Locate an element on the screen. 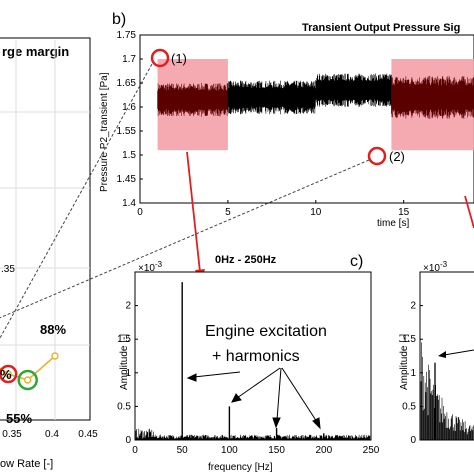  panel-b-xtick-label: 15 is located at coordinates (404, 212).